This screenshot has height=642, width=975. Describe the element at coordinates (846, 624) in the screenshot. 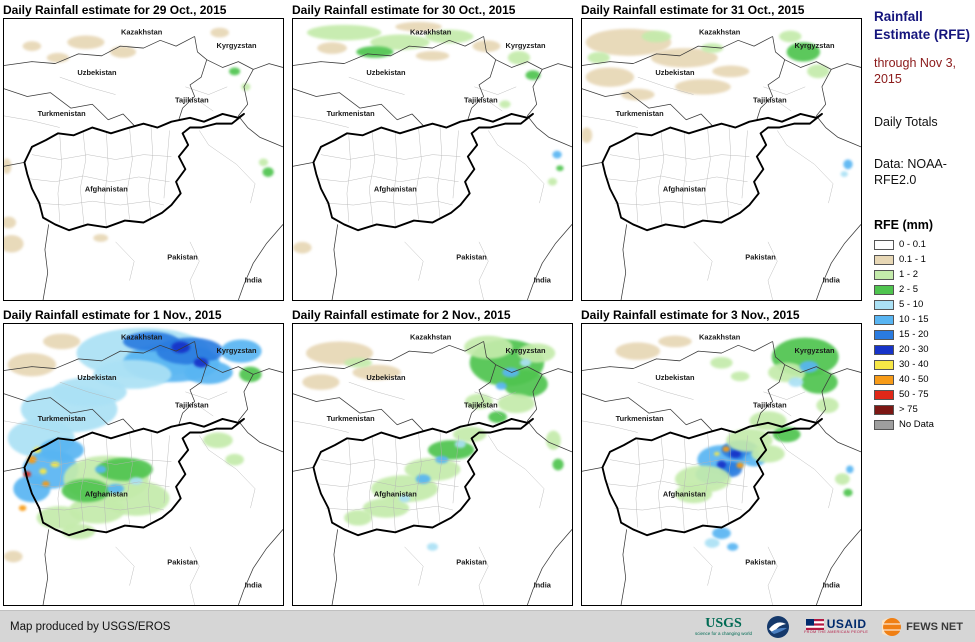

I see `usaid-logo-text: USAID` at that location.